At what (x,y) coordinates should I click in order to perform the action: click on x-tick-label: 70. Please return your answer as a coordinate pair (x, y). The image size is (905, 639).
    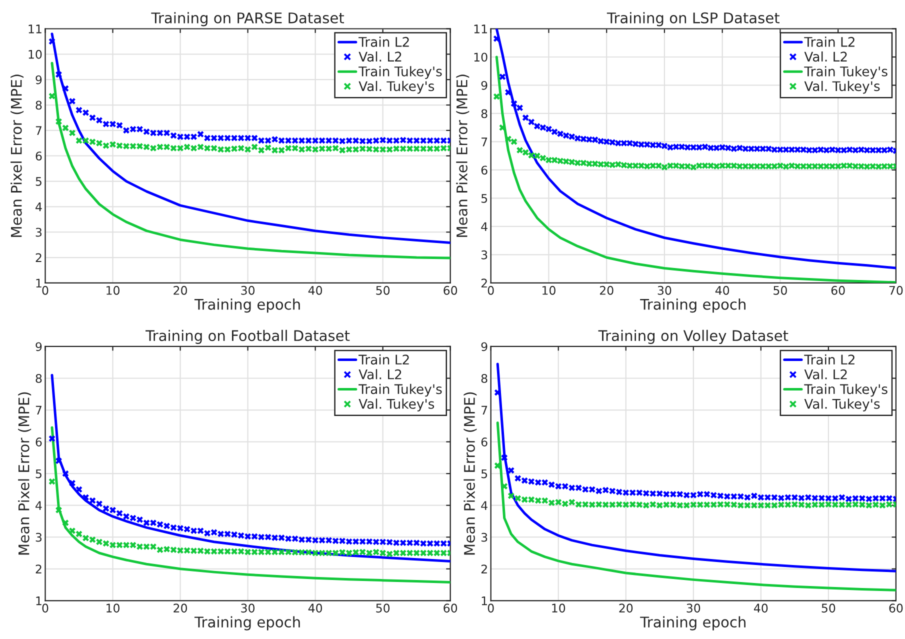
    Looking at the image, I should click on (896, 290).